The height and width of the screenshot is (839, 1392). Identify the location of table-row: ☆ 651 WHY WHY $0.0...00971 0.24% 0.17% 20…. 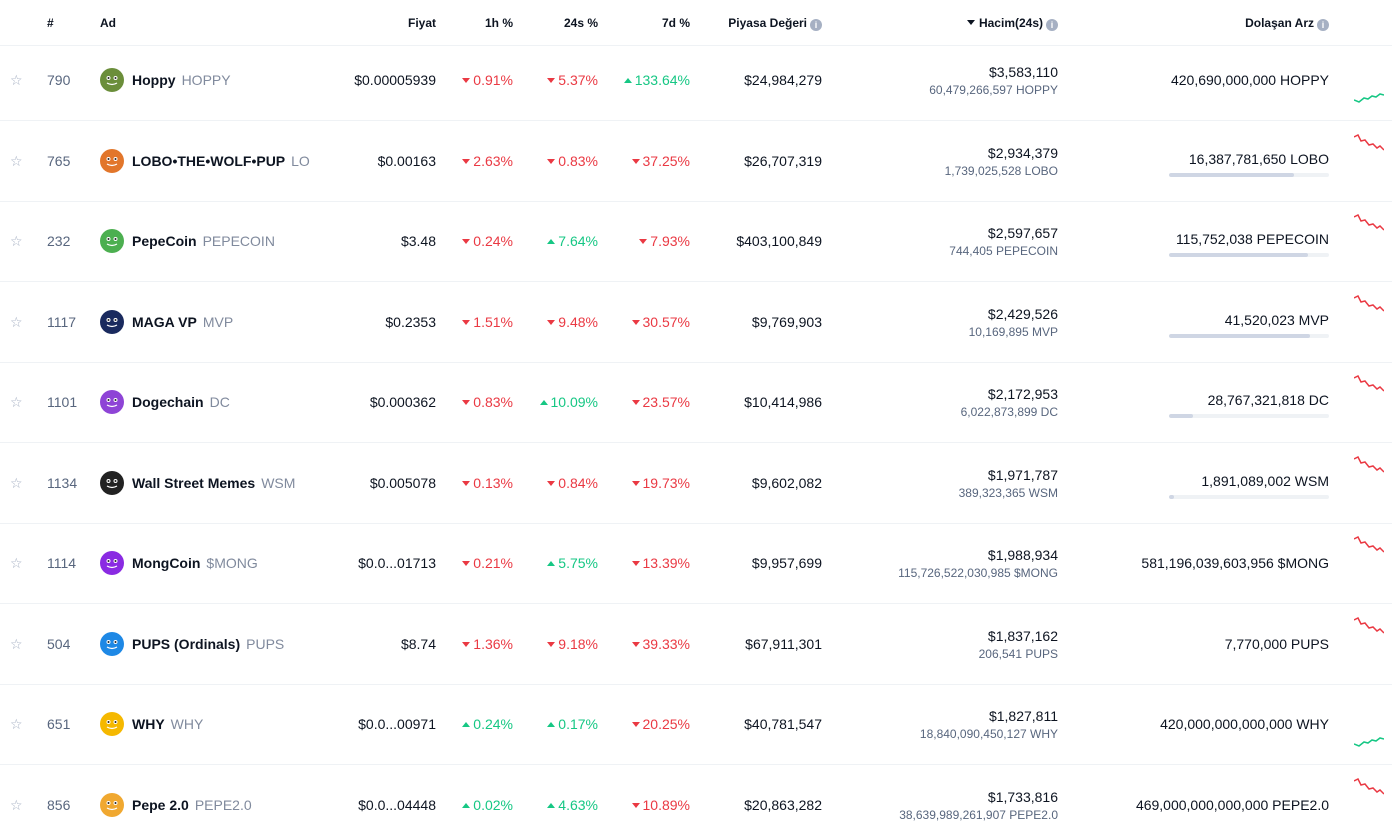
(696, 724).